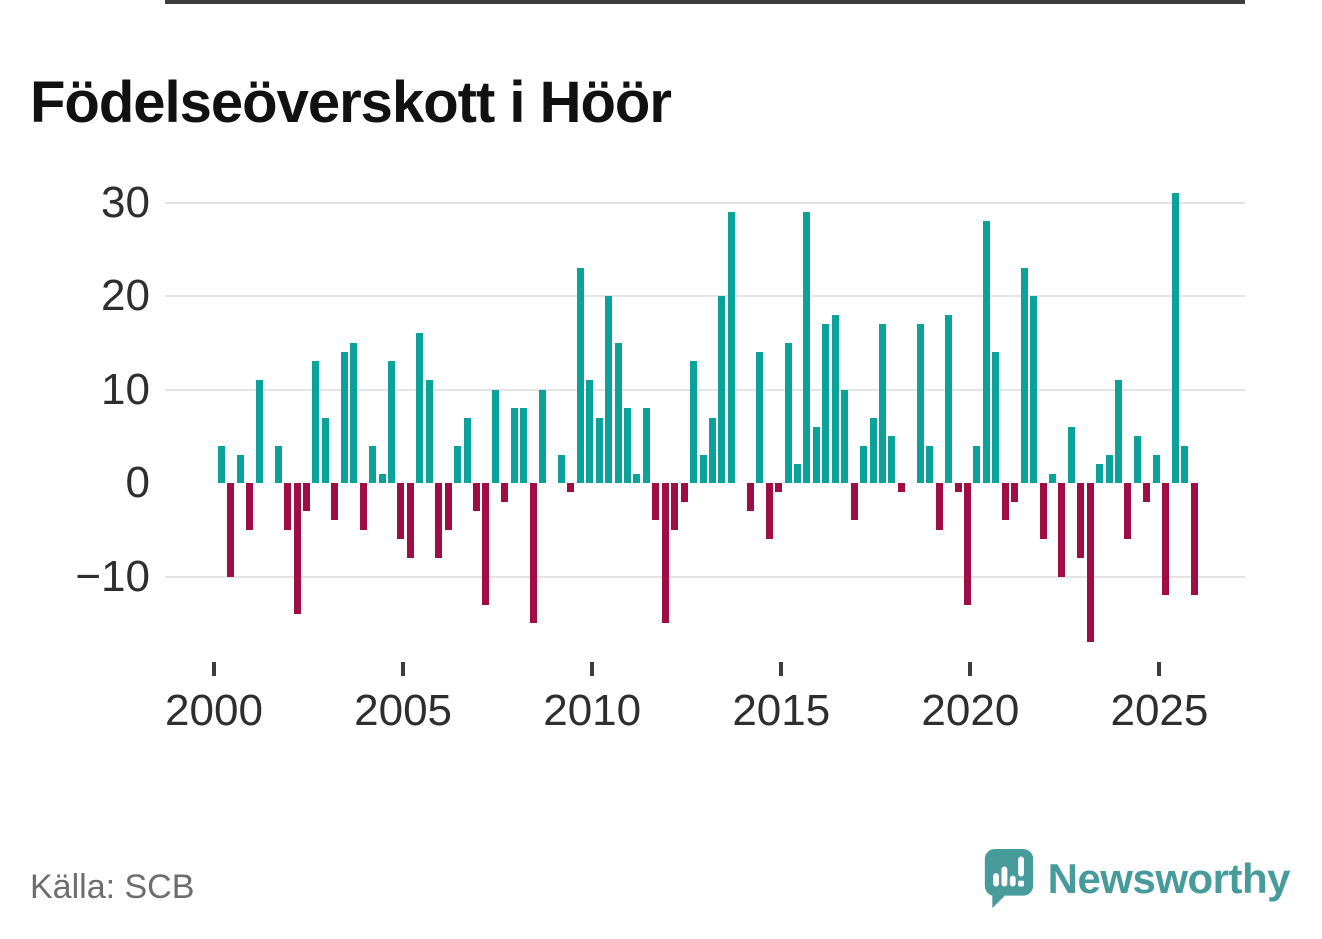 This screenshot has height=939, width=1322. What do you see at coordinates (420, 408) in the screenshot?
I see `bar-2005-q2` at bounding box center [420, 408].